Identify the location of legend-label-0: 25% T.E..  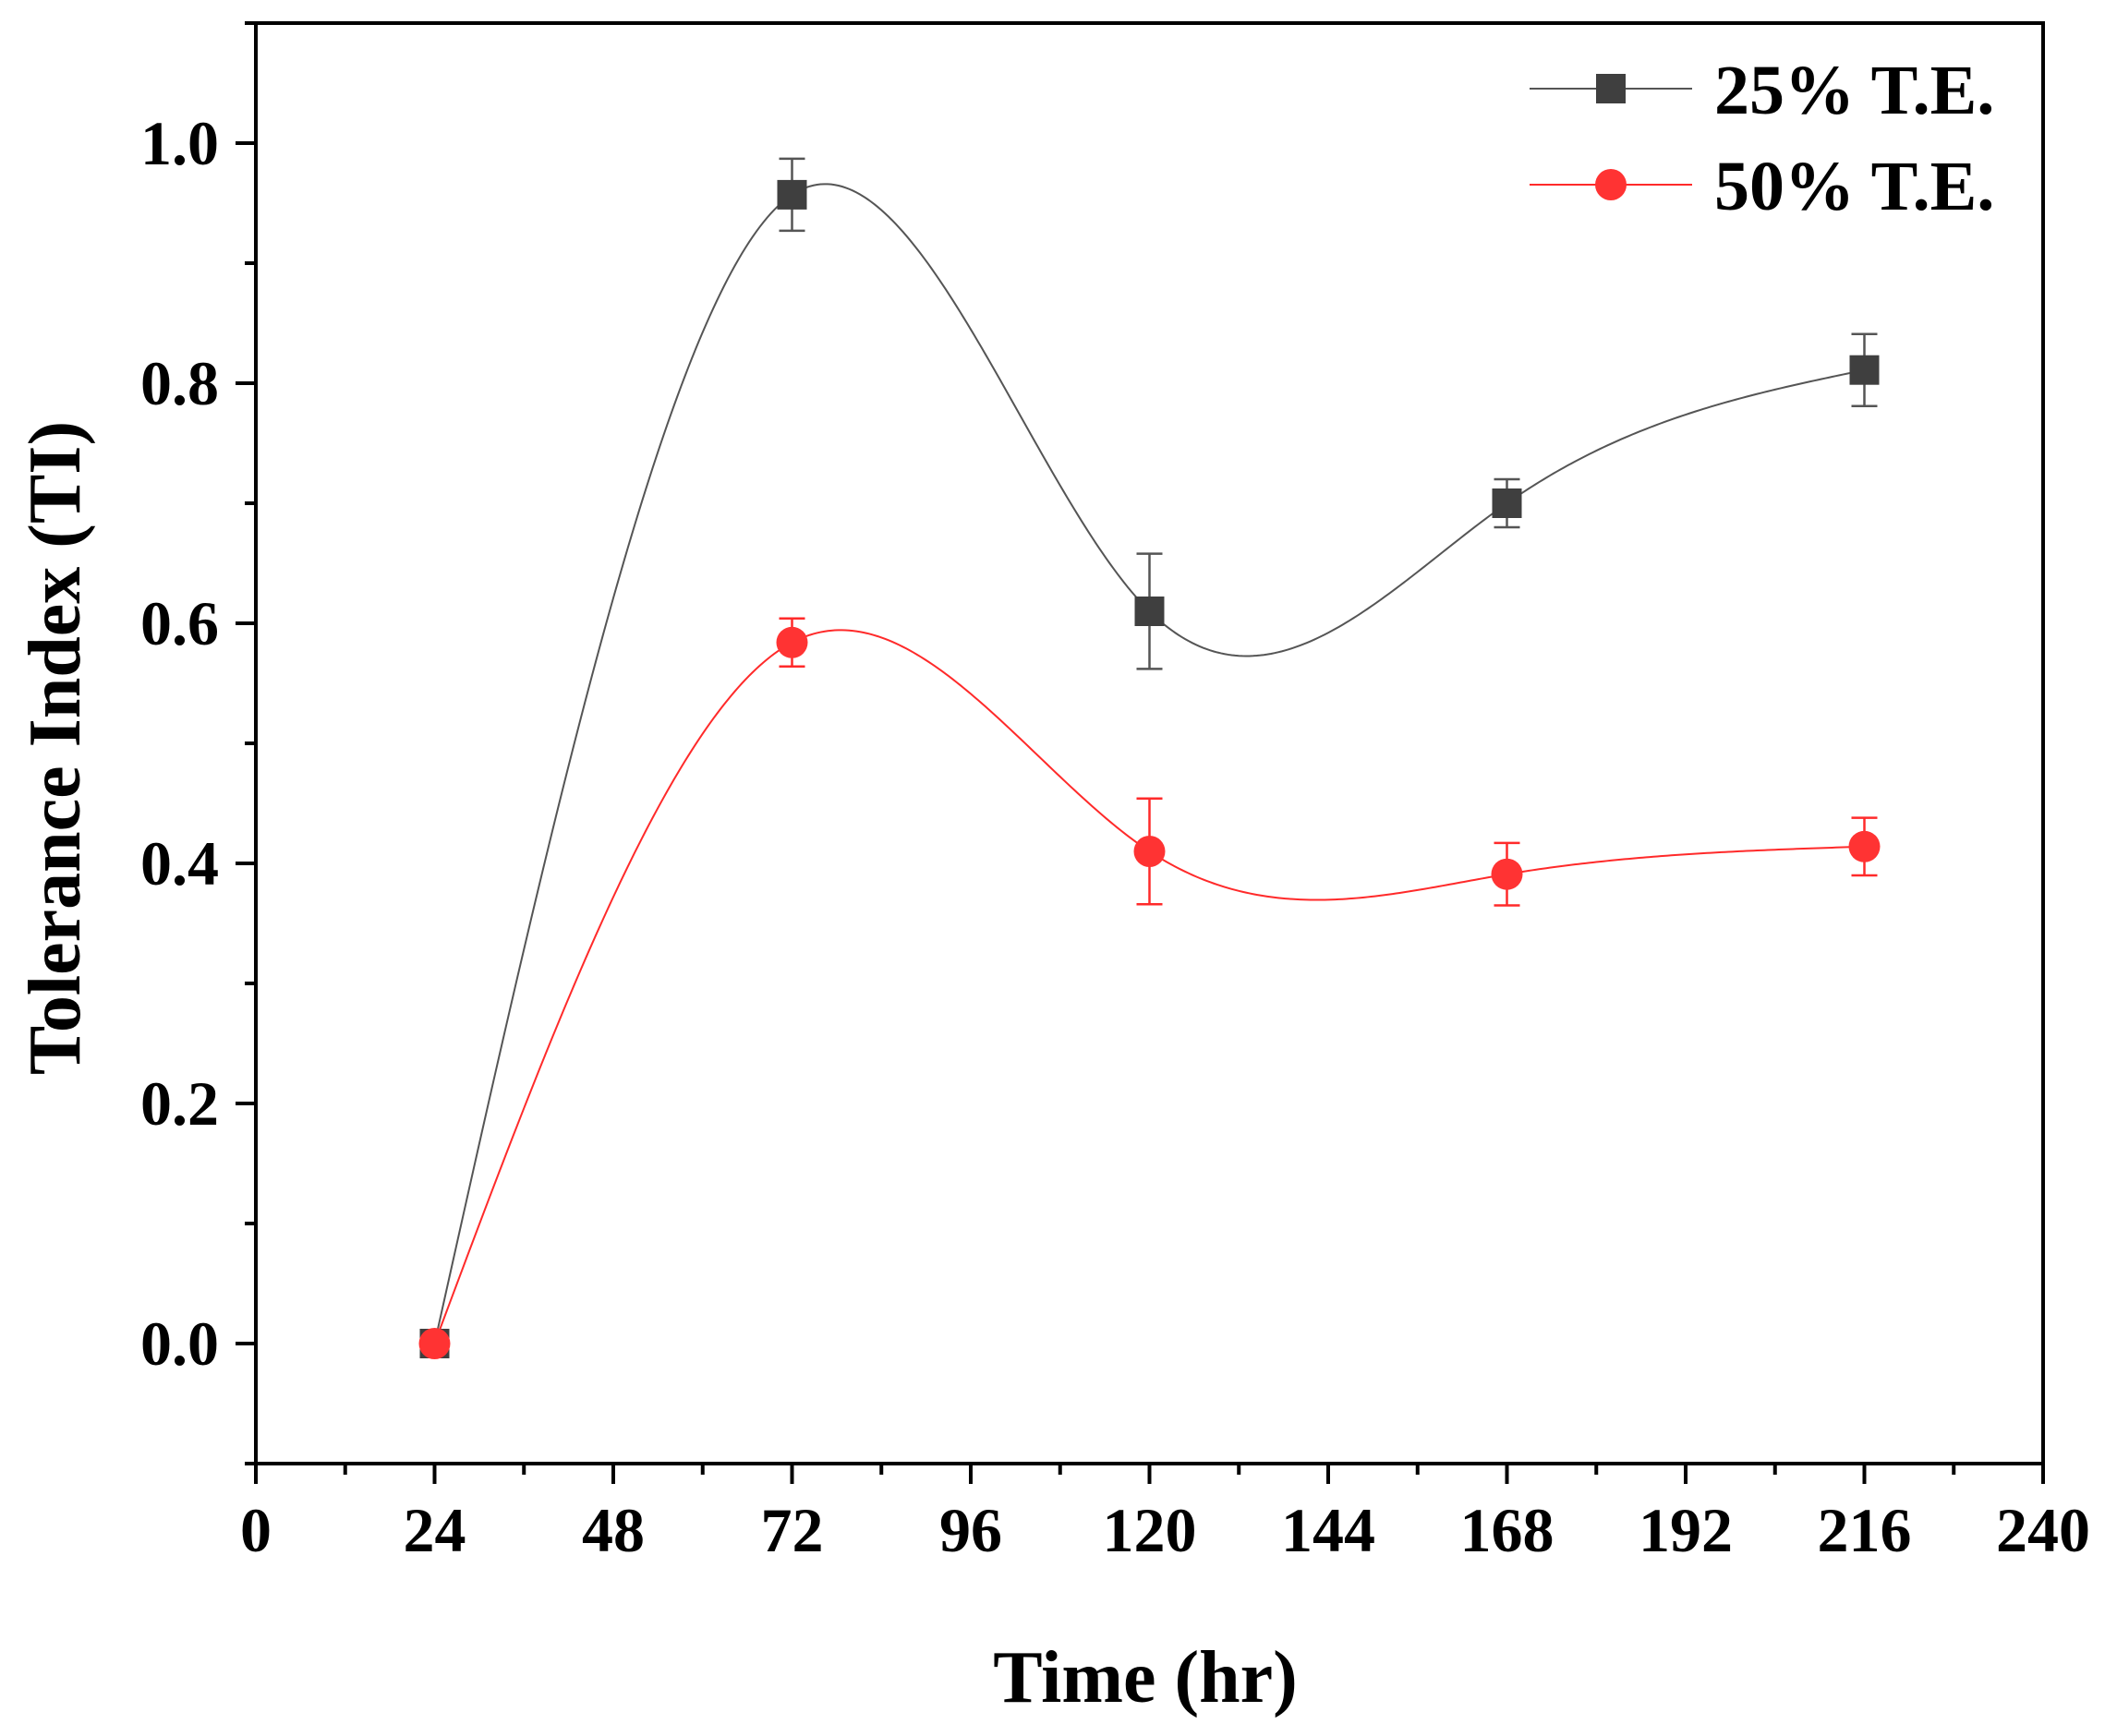
(1854, 91).